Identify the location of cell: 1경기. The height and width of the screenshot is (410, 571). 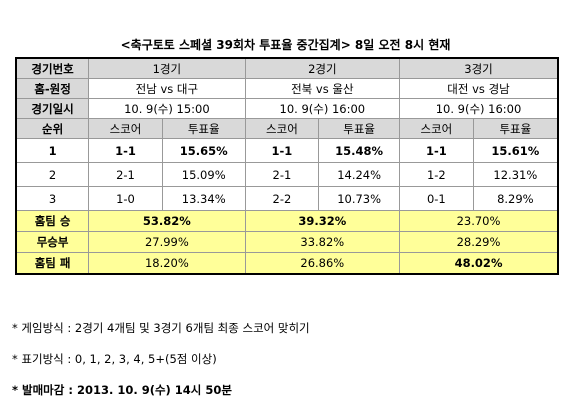
(167, 68).